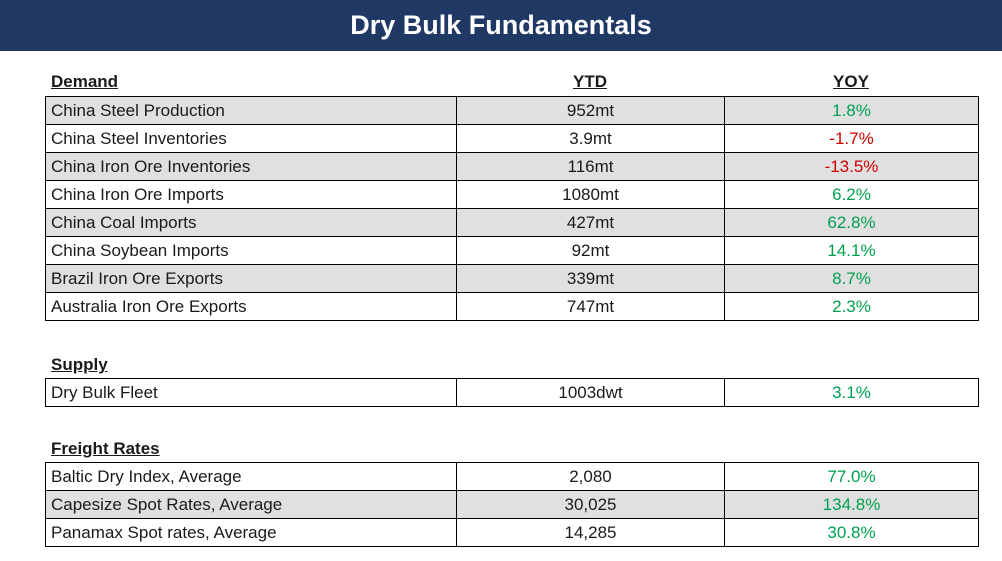 This screenshot has height=561, width=1002. I want to click on supply-heading: Supply, so click(79, 364).